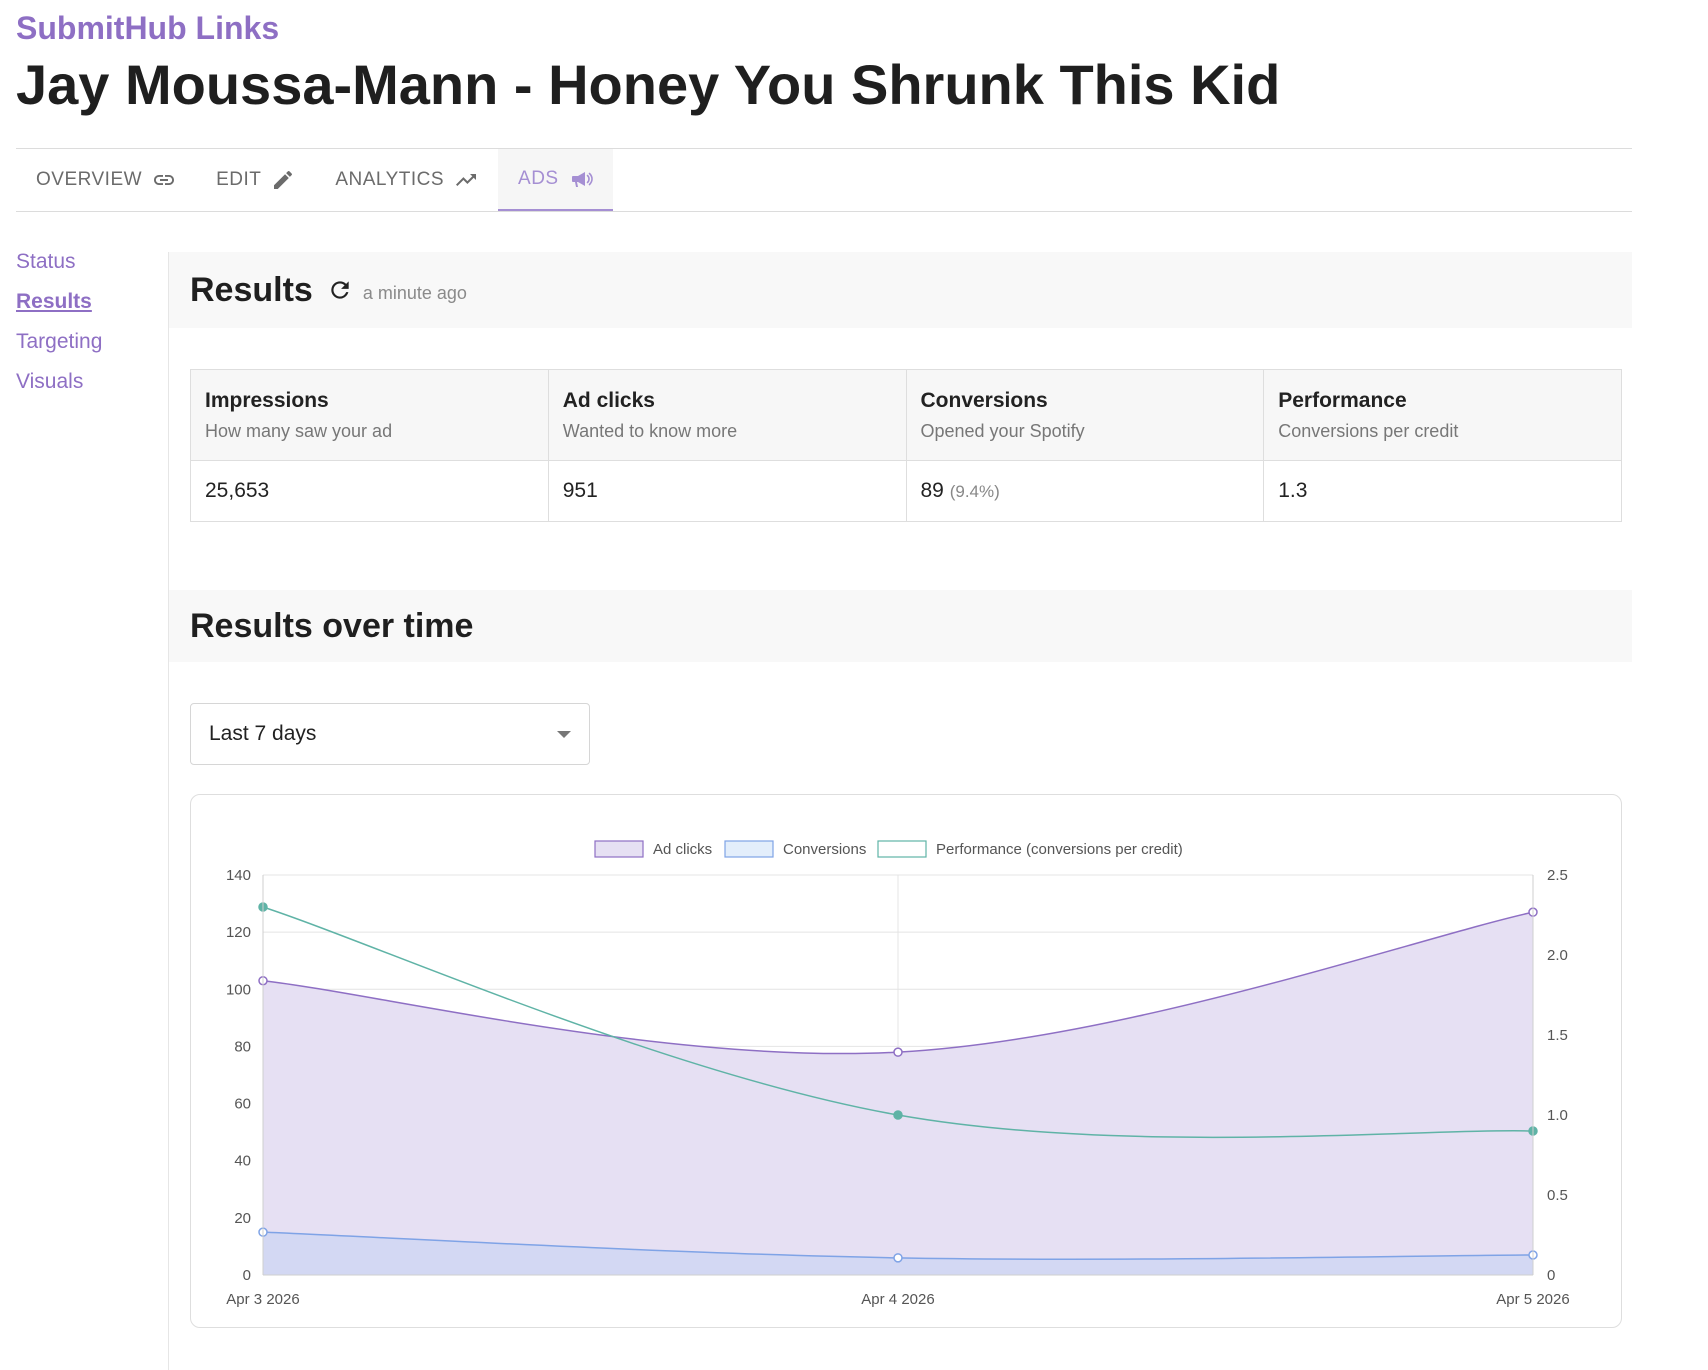 This screenshot has height=1370, width=1708. Describe the element at coordinates (1557, 1195) in the screenshot. I see `y-right-tick-label: 0.5` at that location.